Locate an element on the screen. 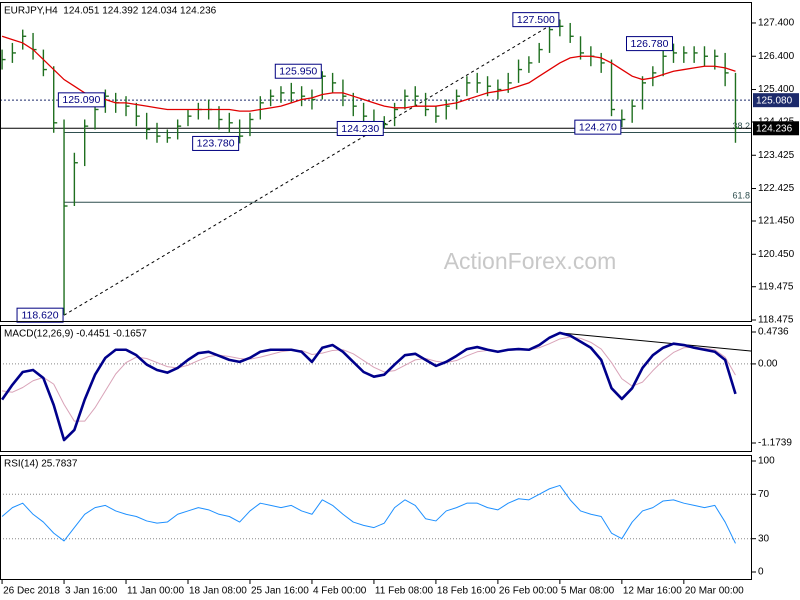 The width and height of the screenshot is (800, 600). level-label: 125.080 is located at coordinates (774, 100).